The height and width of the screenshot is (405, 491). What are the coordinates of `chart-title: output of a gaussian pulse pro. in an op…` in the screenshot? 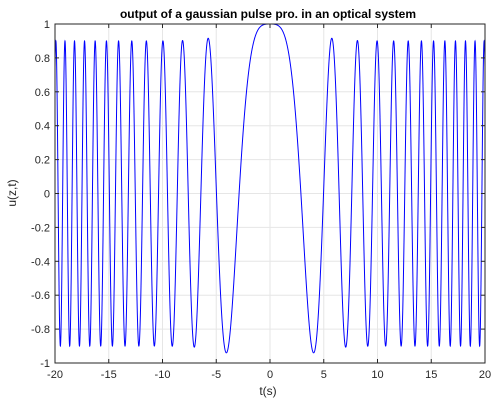 It's located at (268, 14).